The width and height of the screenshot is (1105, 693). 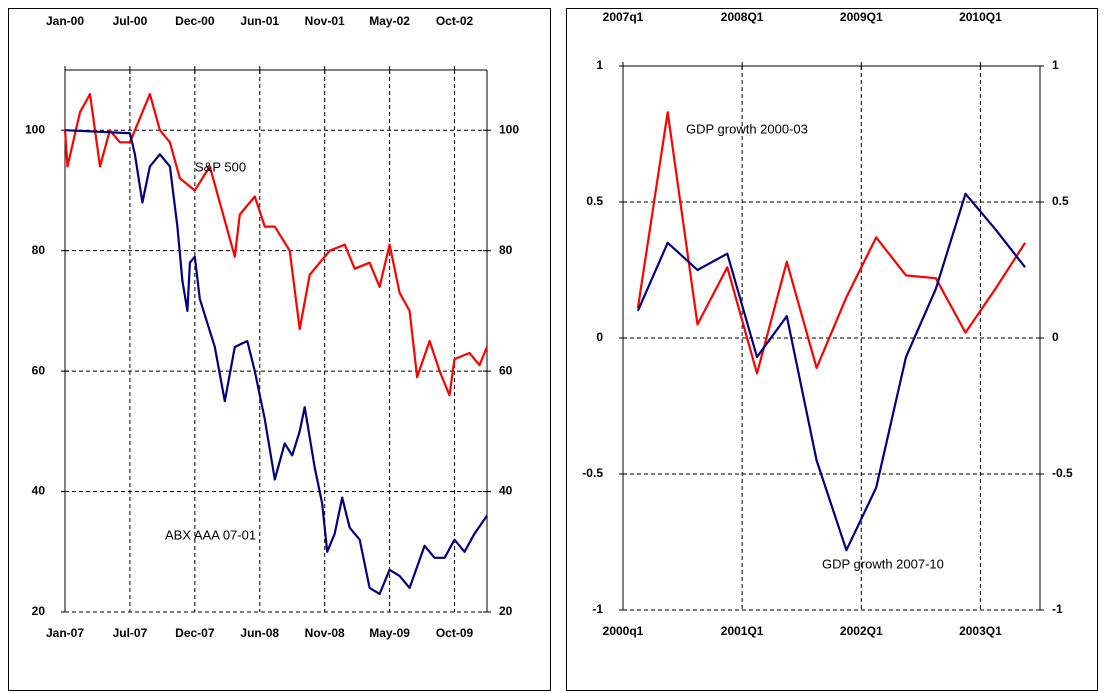 I want to click on x-tick-label: Nov-08, so click(x=325, y=633).